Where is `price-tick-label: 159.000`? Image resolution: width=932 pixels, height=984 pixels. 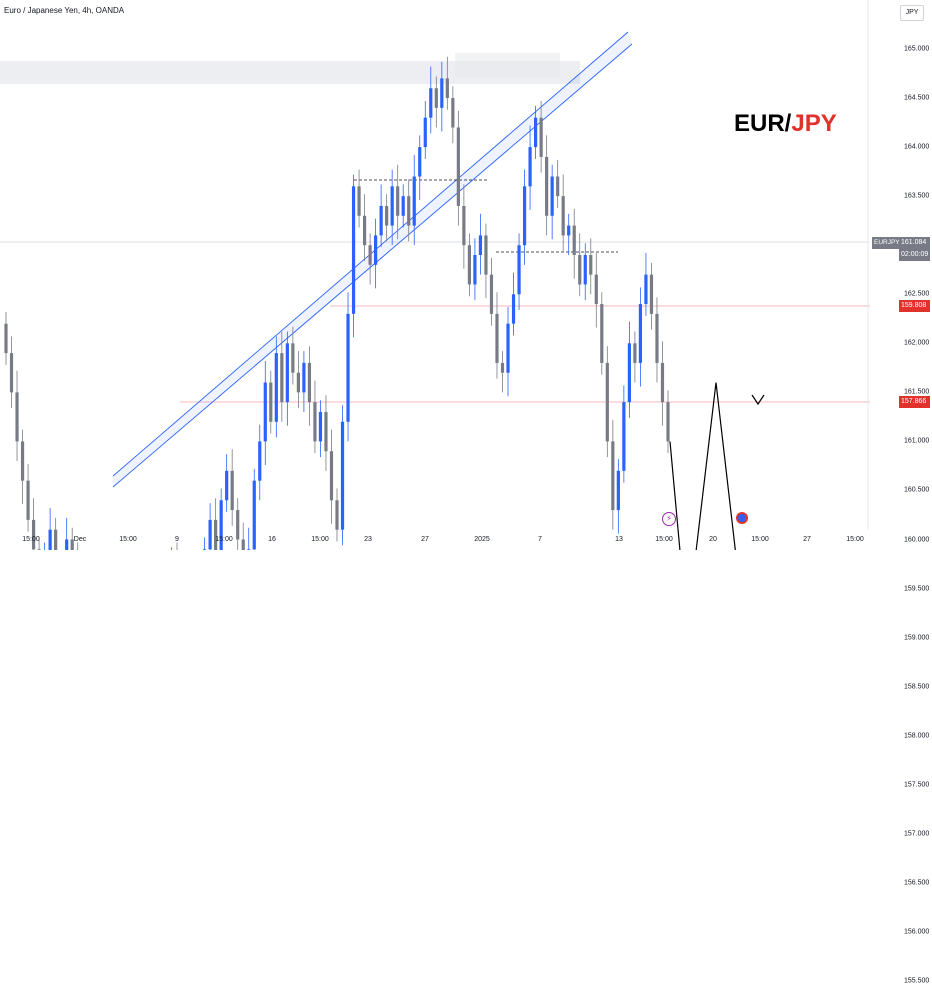
price-tick-label: 159.000 is located at coordinates (917, 638).